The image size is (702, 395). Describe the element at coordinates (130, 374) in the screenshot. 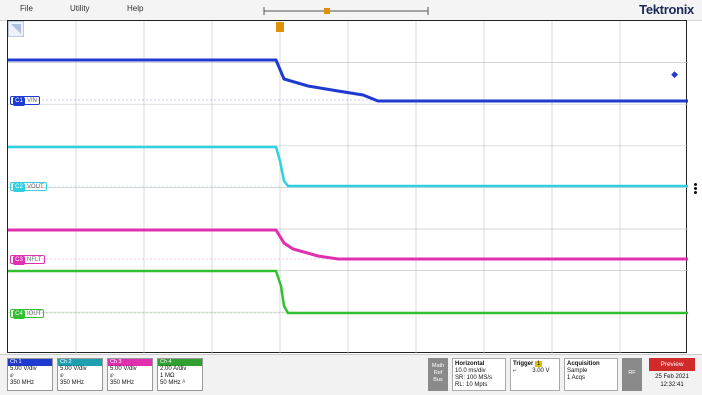

I see `channel-3-settings: Ch 3 5.00 V/div ⅇ 350 MHz` at that location.